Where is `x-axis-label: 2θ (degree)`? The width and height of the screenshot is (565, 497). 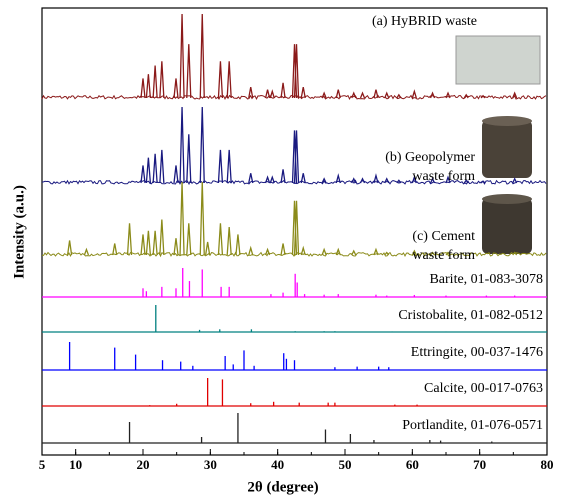
x-axis-label: 2θ (degree) is located at coordinates (282, 487).